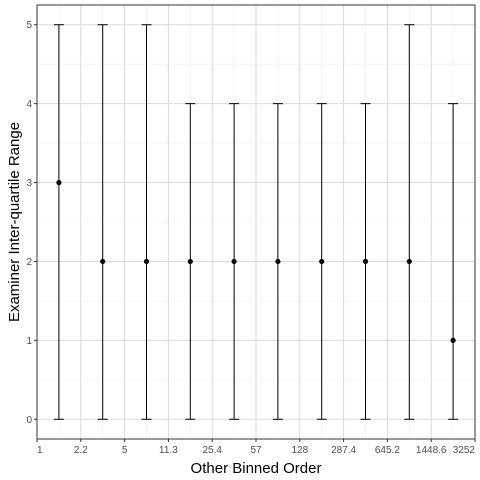  I want to click on y-tick-label: 0, so click(29, 420).